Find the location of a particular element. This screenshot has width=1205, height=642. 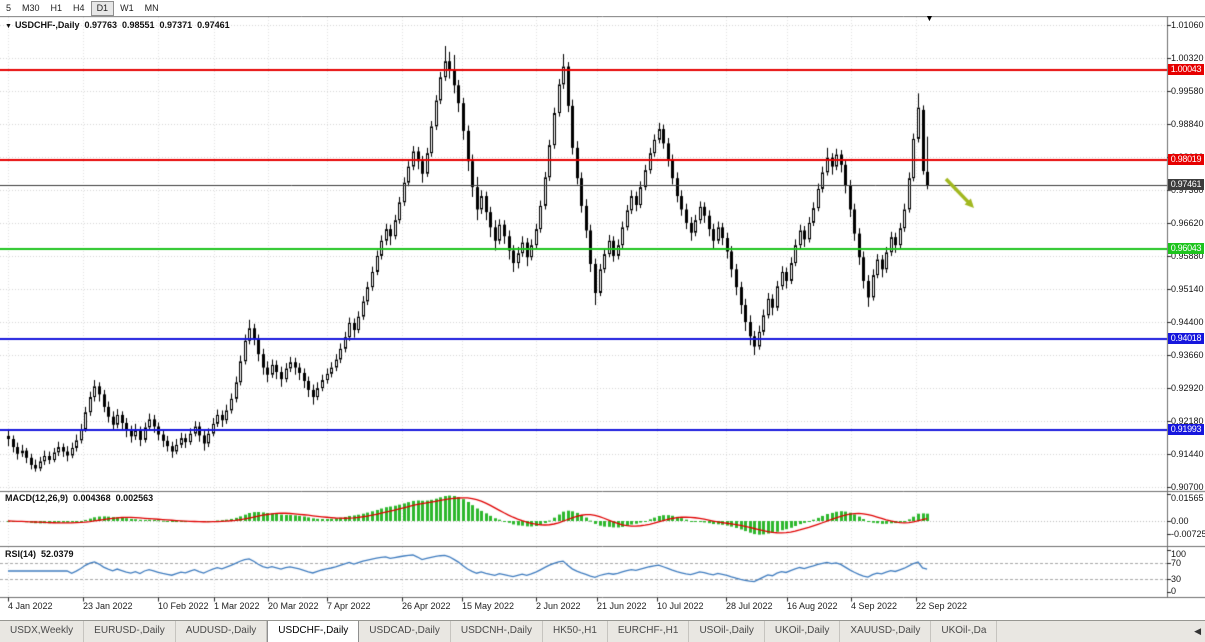

price-level-badge-0-98019: 0.98019 is located at coordinates (1186, 159).